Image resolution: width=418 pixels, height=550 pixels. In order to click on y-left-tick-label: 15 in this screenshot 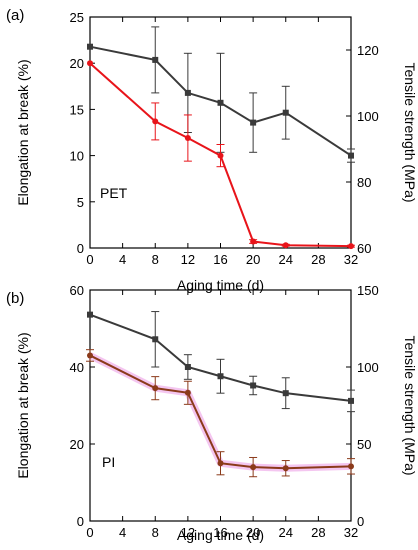, I will do `click(77, 109)`.